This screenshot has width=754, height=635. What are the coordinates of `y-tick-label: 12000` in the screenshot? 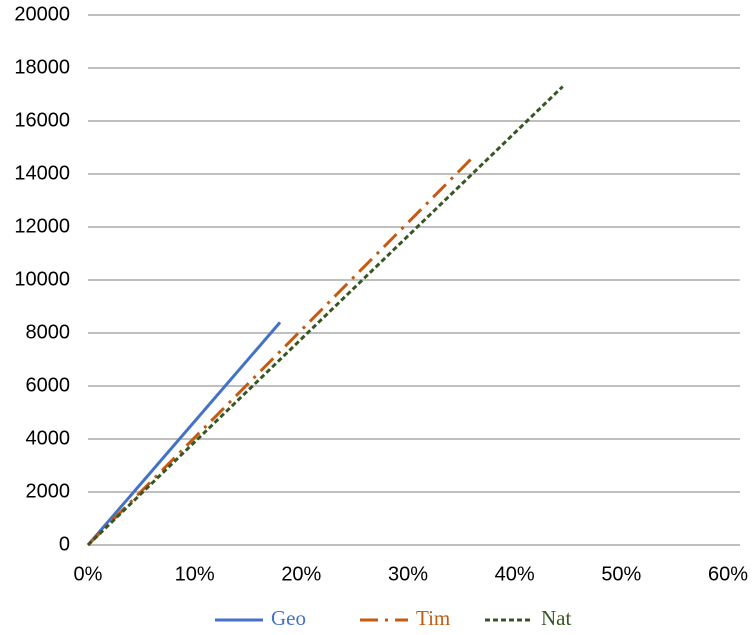 It's located at (42, 226).